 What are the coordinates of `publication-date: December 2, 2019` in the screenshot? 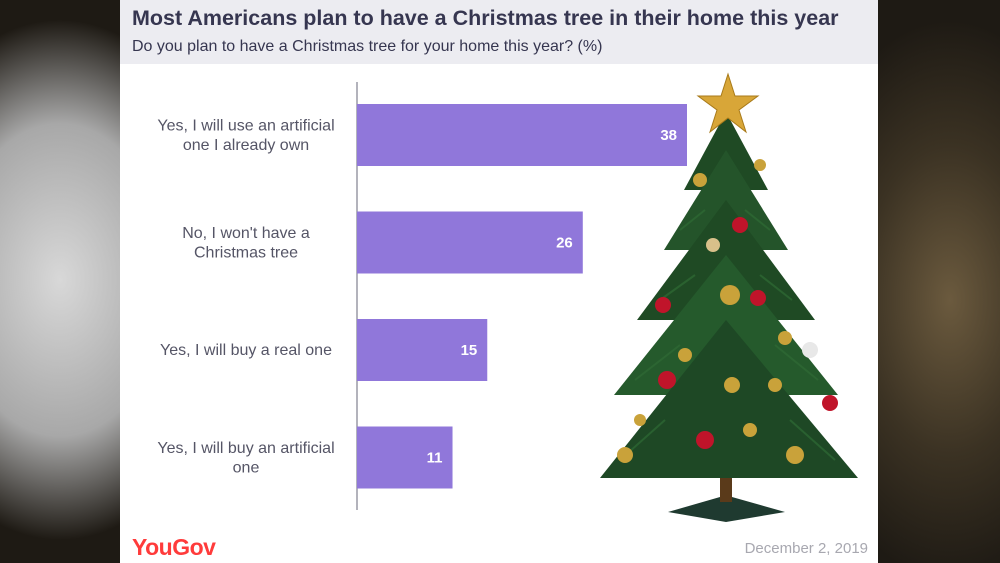 It's located at (806, 548).